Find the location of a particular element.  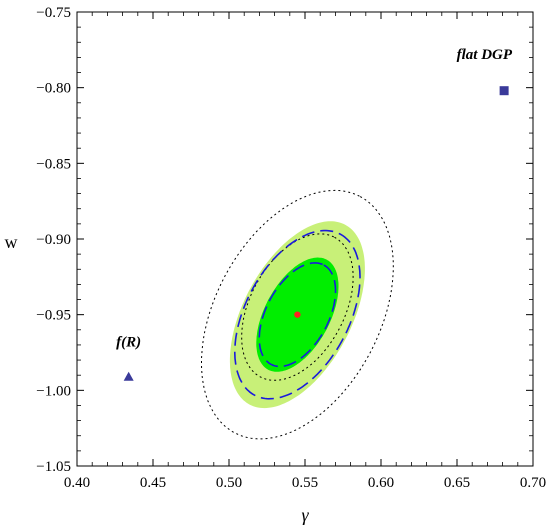

y-tick-label: −1.05 is located at coordinates (53, 467).